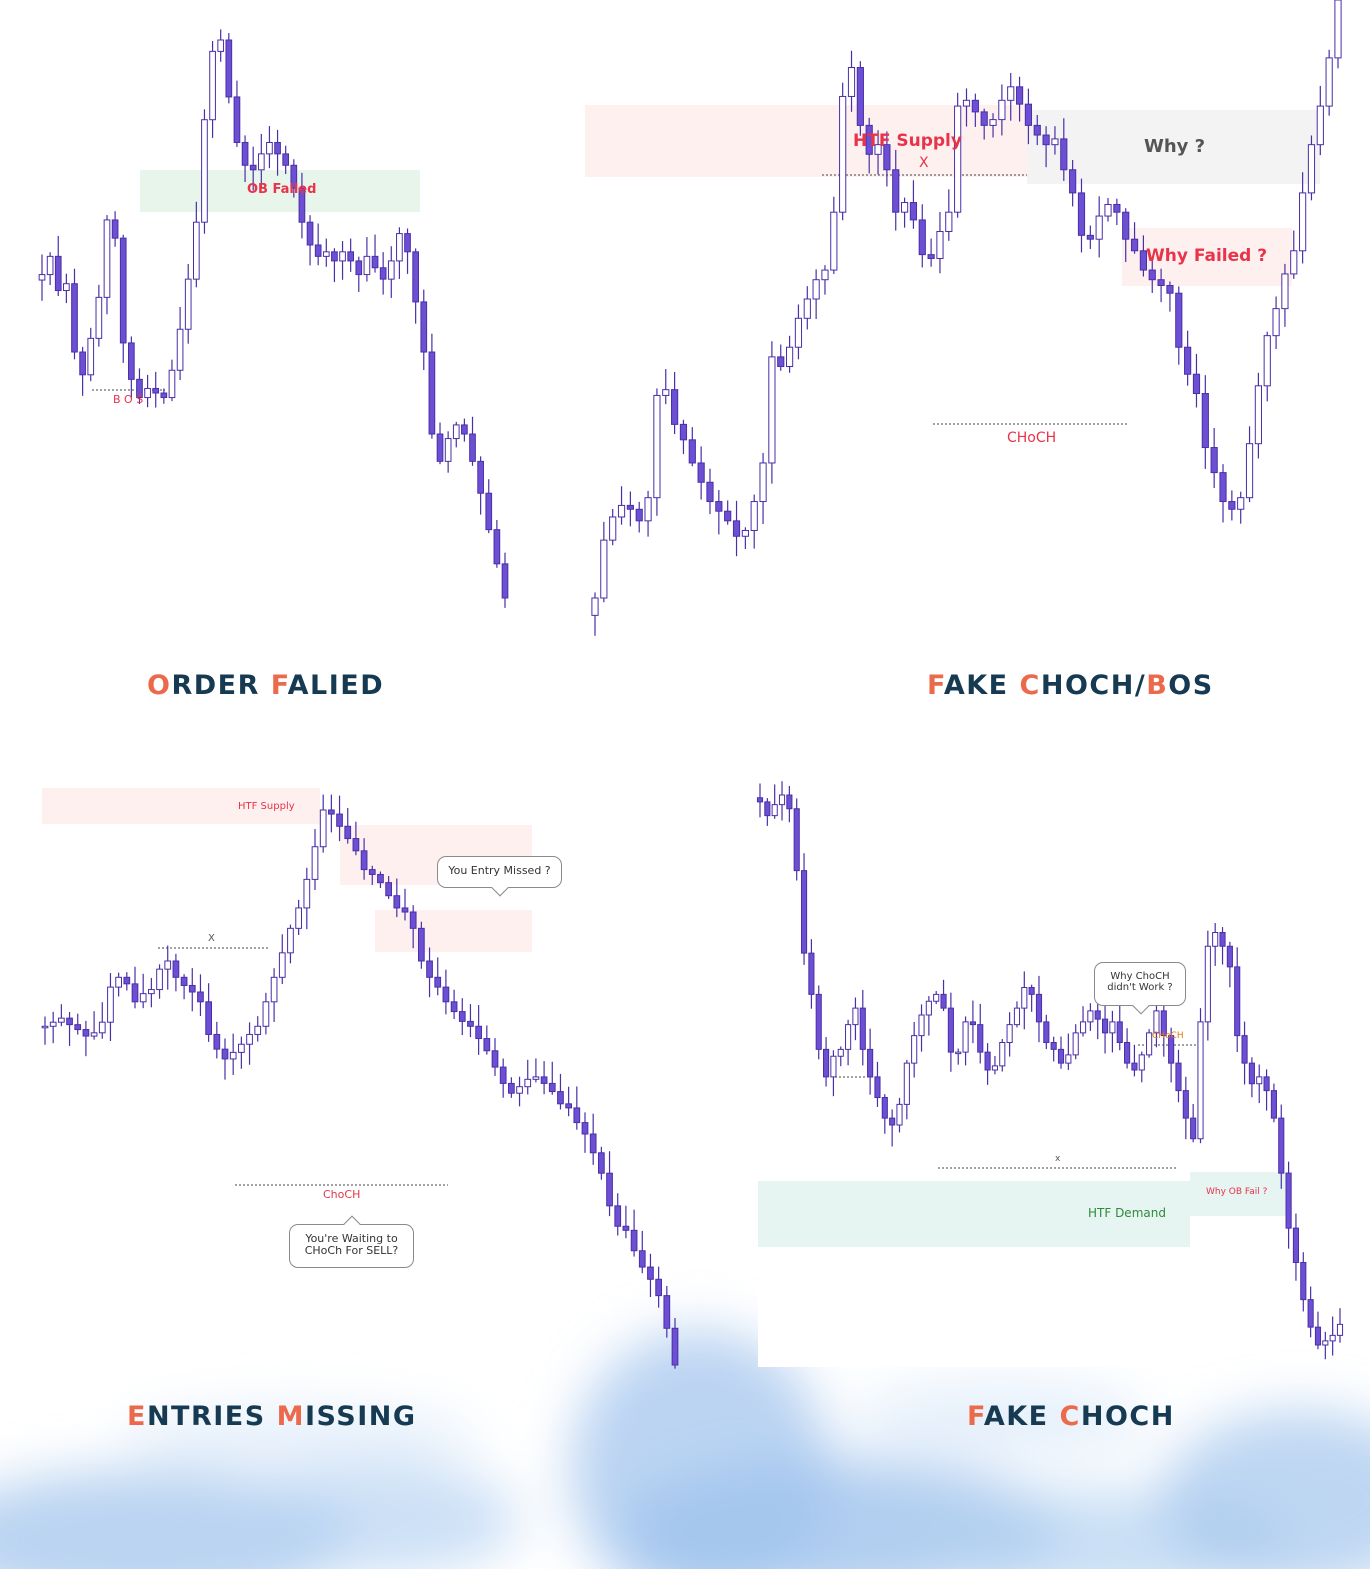 The image size is (1370, 1569). What do you see at coordinates (282, 189) in the screenshot?
I see `ob-failed-label: OB Failed` at bounding box center [282, 189].